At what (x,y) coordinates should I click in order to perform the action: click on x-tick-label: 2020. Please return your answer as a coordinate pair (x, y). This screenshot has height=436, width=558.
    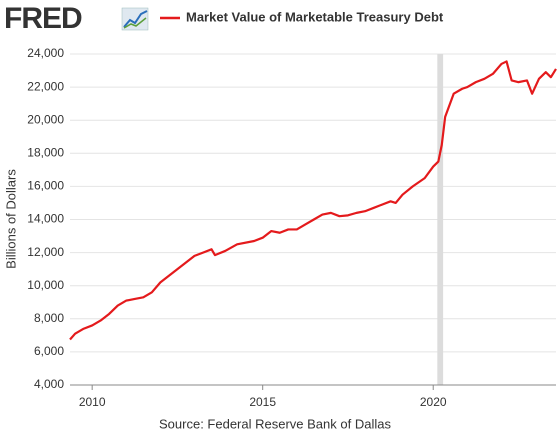
    Looking at the image, I should click on (433, 402).